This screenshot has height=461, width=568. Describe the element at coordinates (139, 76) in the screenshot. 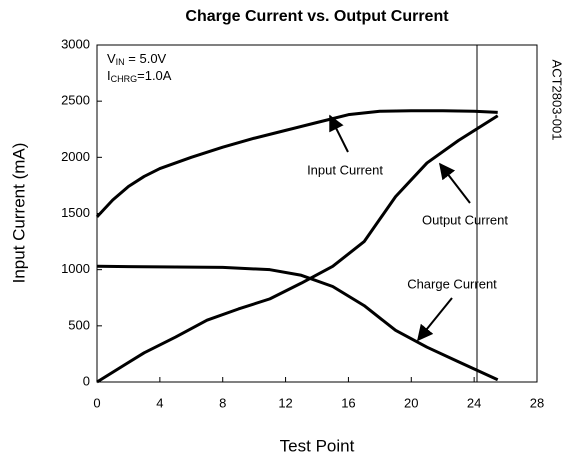

I see `ichrg-label: ICHRG=1.0A` at that location.